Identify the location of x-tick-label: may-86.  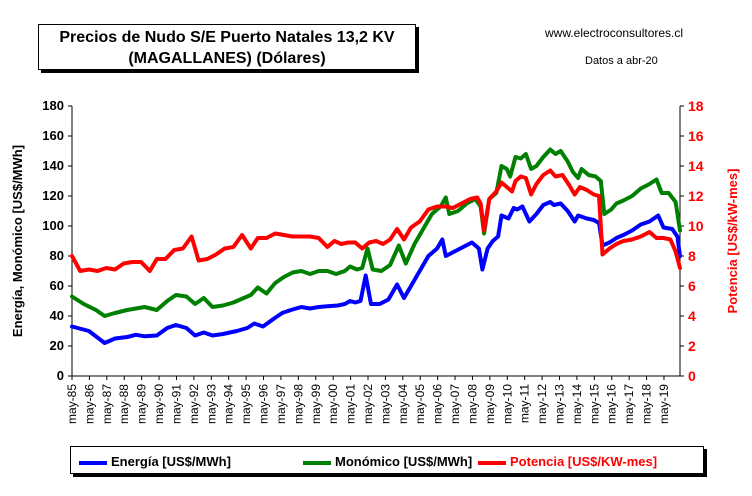
(89, 404).